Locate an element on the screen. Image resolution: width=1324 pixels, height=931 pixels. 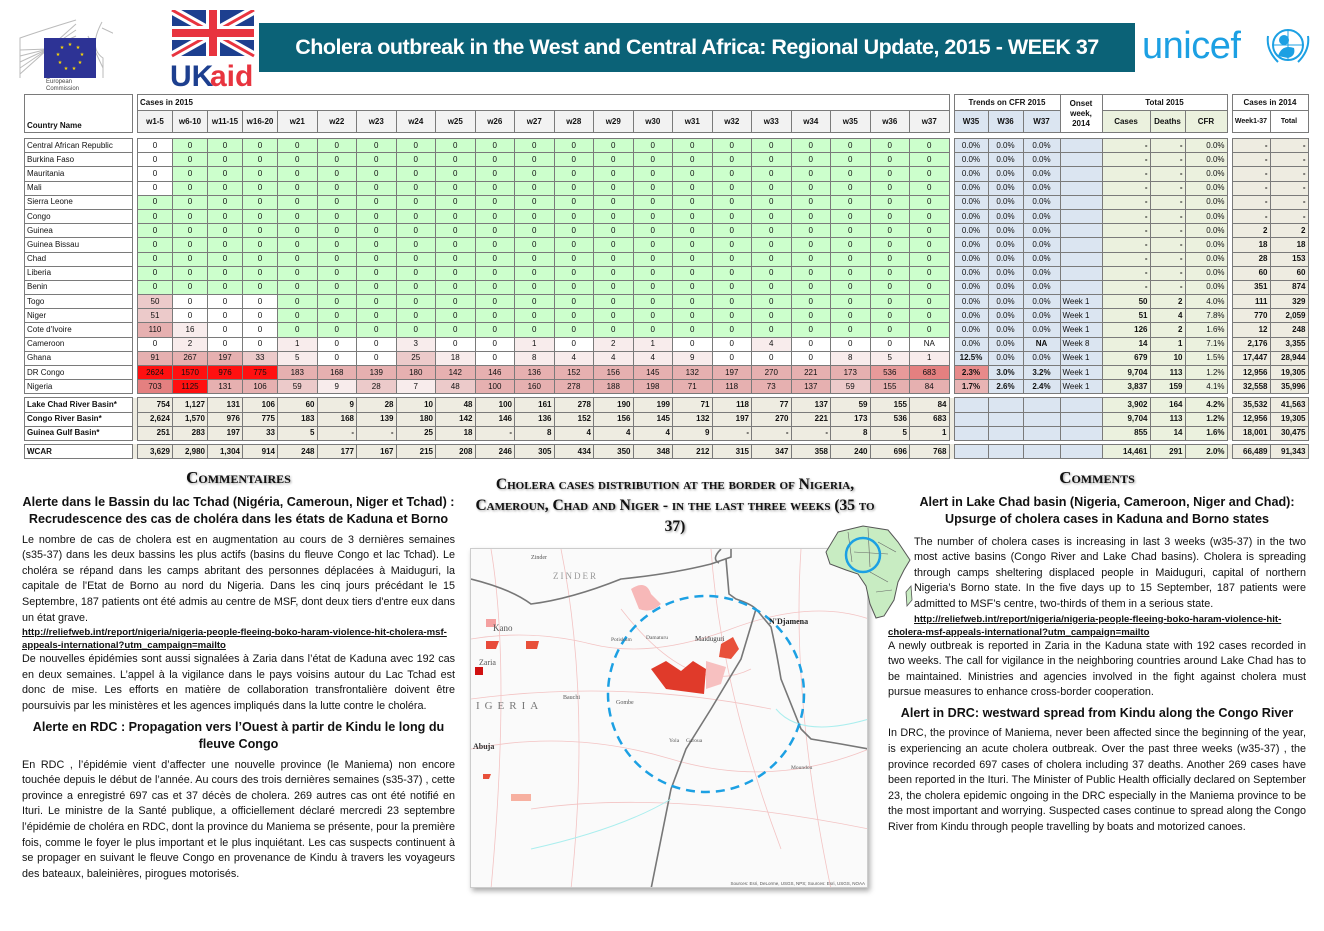
case-count-cell: 18 is located at coordinates (455, 358).